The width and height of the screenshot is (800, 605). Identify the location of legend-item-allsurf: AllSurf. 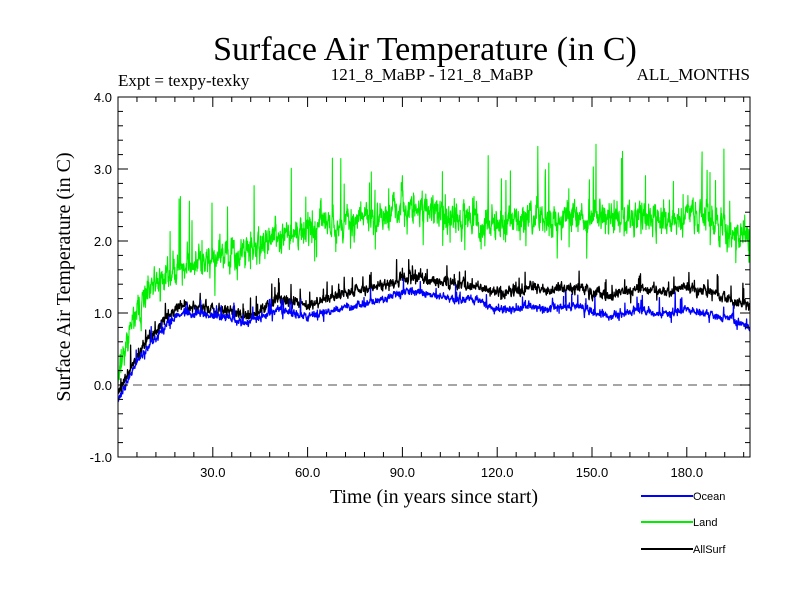
(683, 550).